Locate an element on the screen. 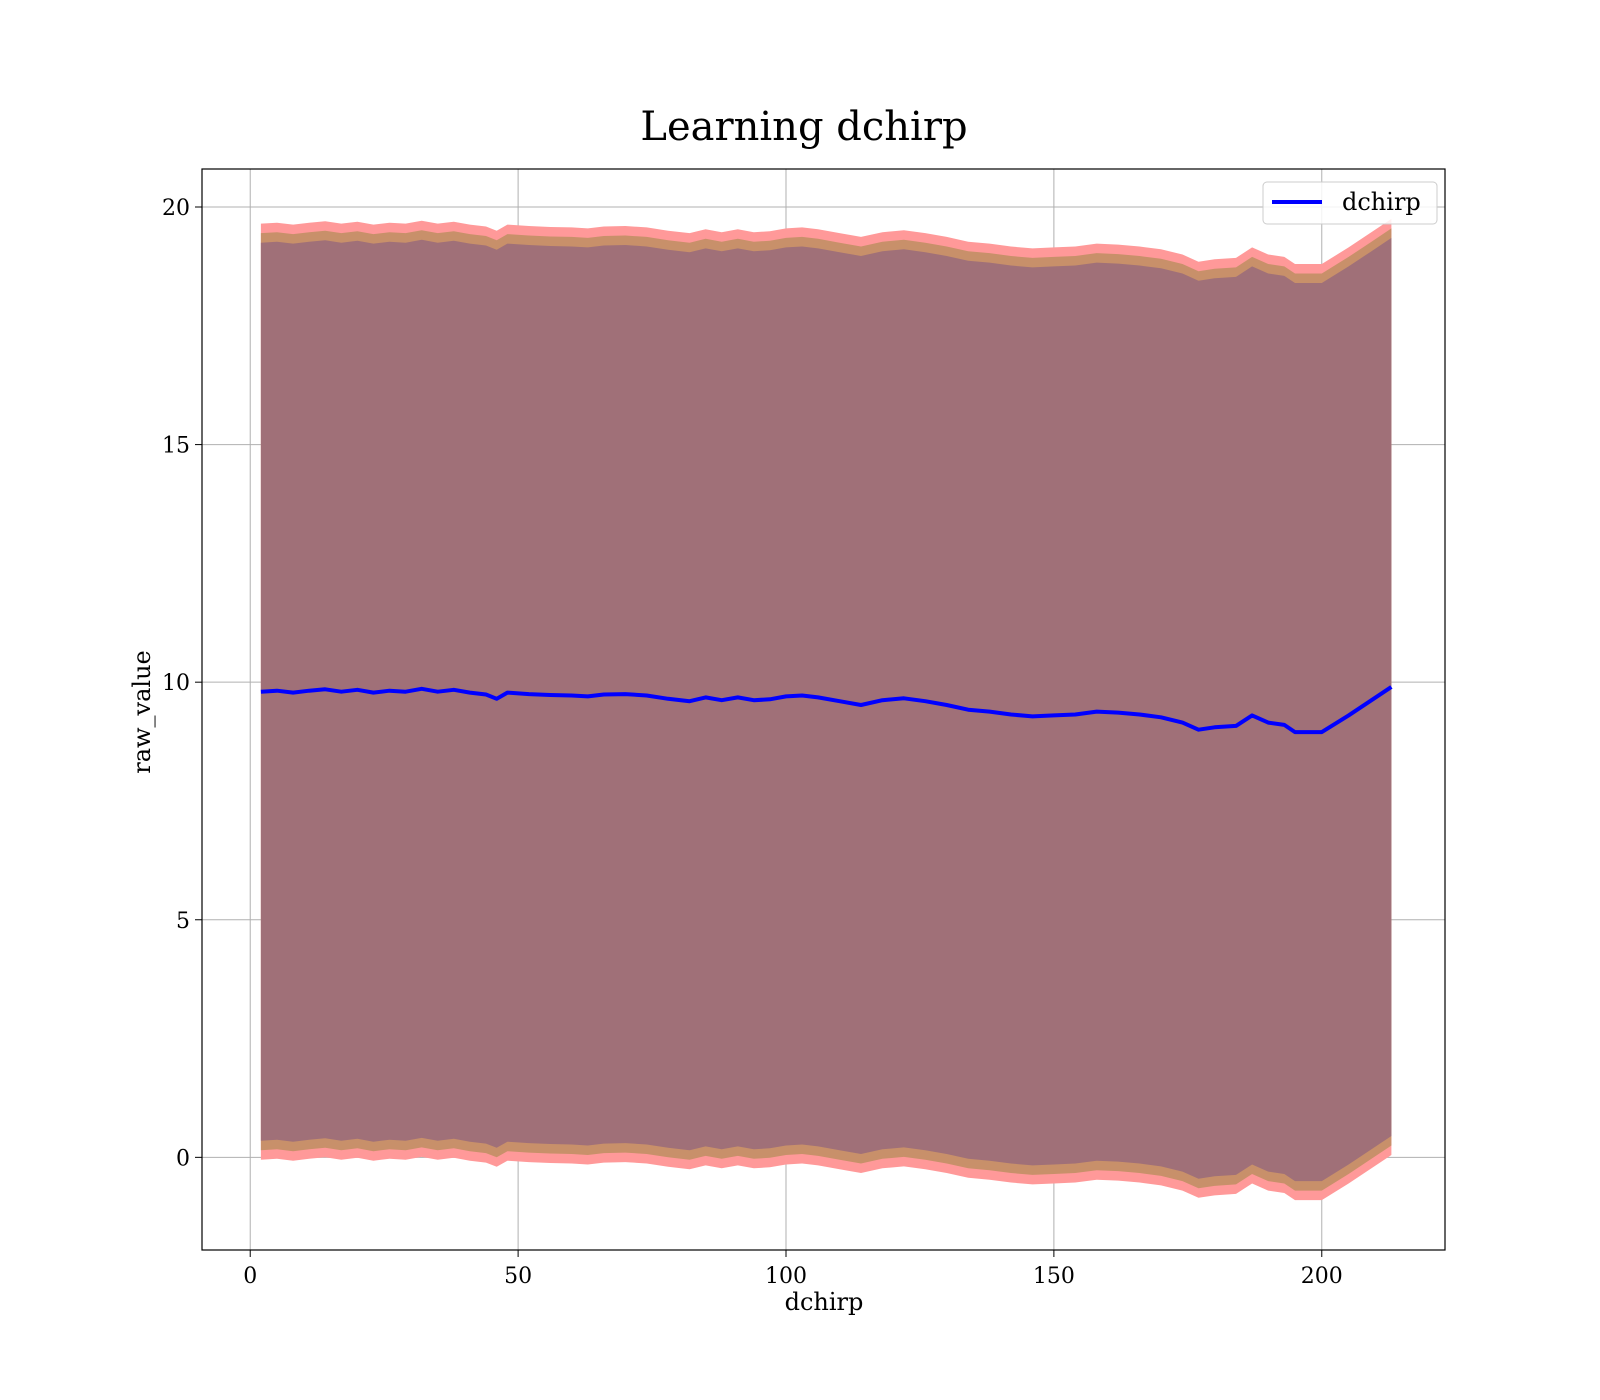  legend: dchirp is located at coordinates (1350, 203).